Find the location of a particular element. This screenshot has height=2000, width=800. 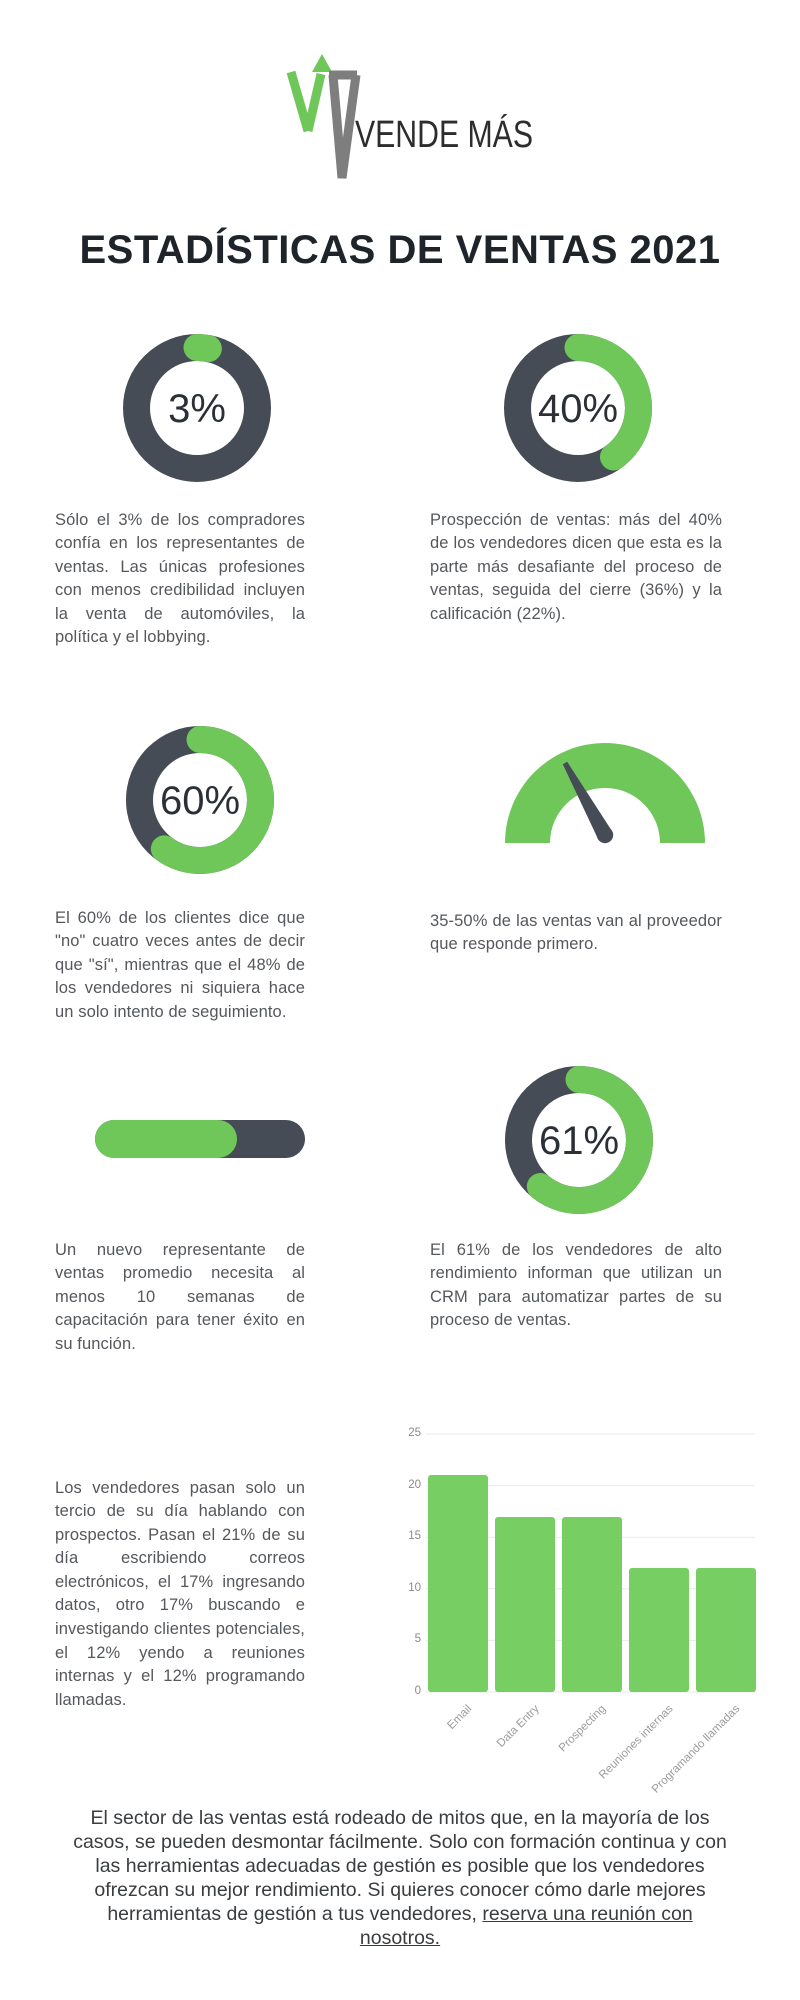

donut-chart-buyer-trust: 3% is located at coordinates (197, 408).